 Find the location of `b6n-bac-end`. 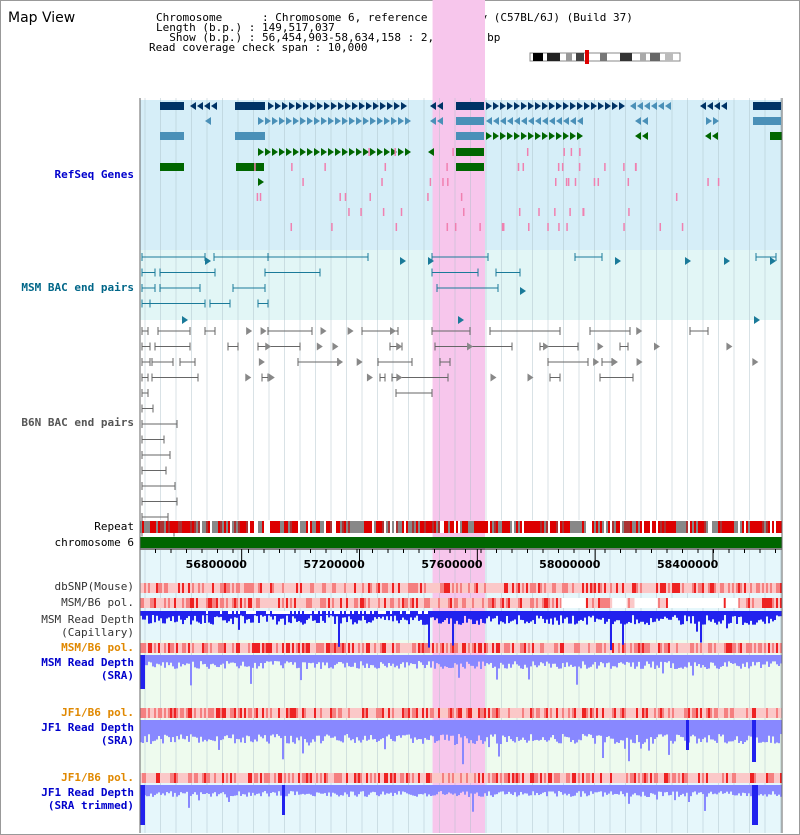

b6n-bac-end is located at coordinates (248, 377).